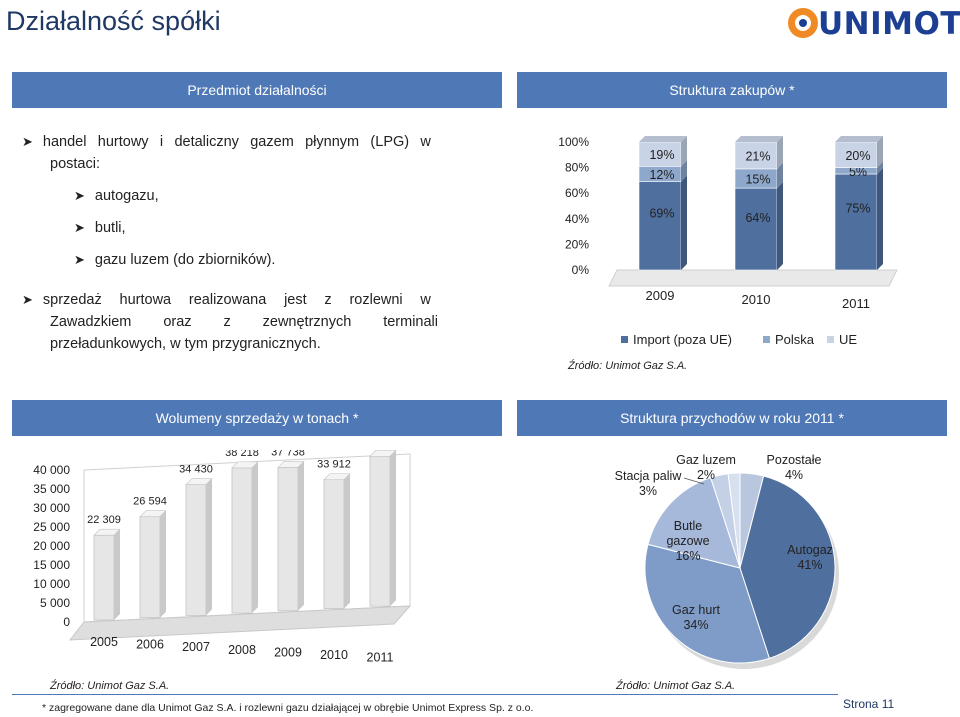 Image resolution: width=960 pixels, height=717 pixels. I want to click on leader-line, so click(694, 481).